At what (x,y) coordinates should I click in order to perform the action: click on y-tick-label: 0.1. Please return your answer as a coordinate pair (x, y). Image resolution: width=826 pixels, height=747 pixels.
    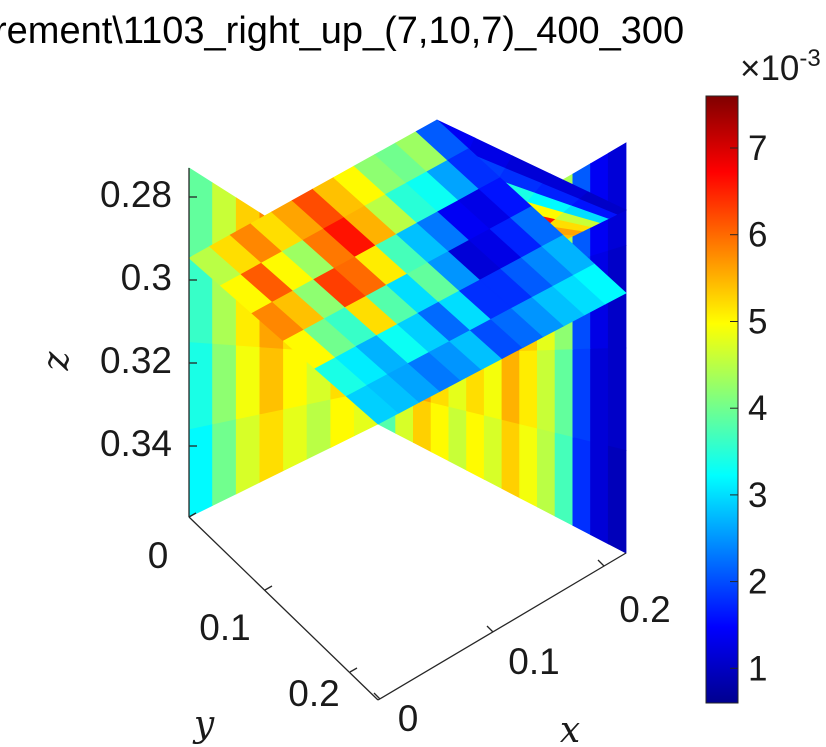
    Looking at the image, I should click on (224, 627).